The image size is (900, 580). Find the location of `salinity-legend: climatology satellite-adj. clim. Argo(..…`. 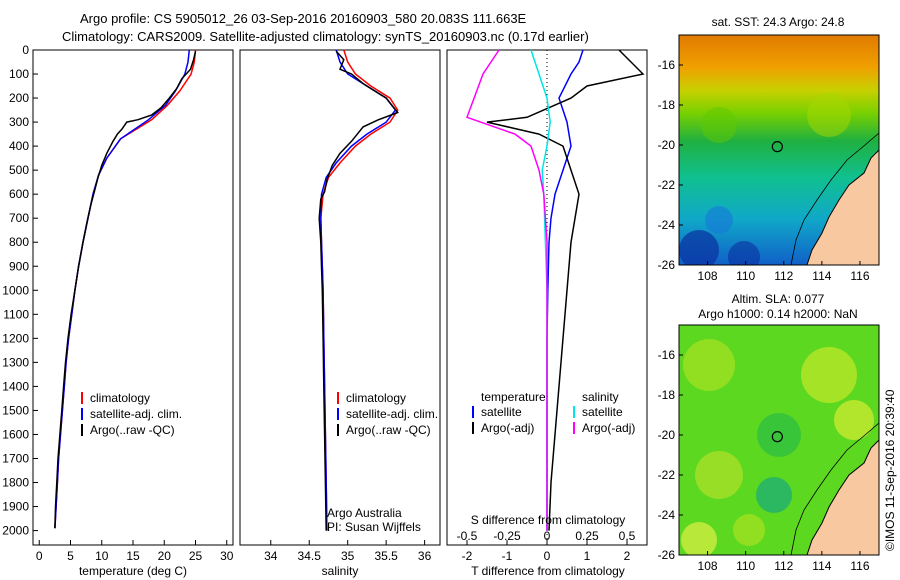

salinity-legend: climatology satellite-adj. clim. Argo(..… is located at coordinates (387, 414).